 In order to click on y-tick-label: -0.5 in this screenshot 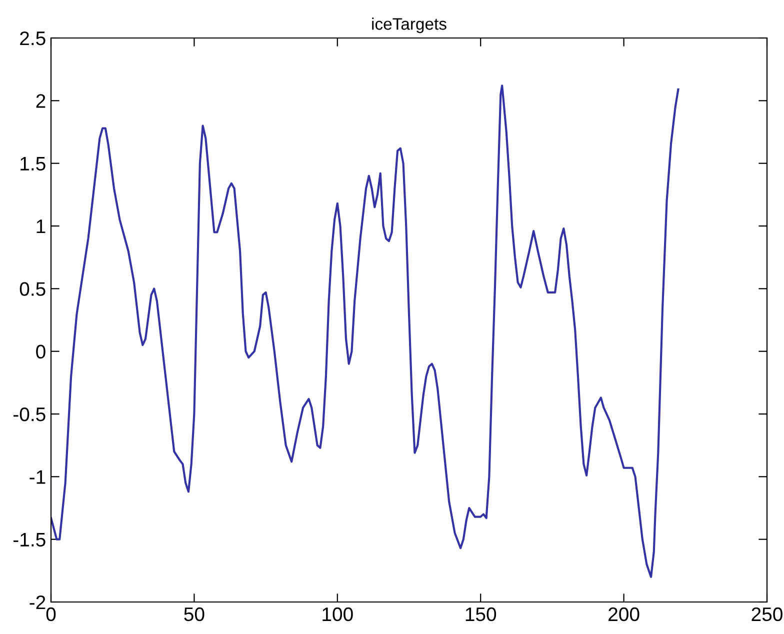, I will do `click(30, 414)`.